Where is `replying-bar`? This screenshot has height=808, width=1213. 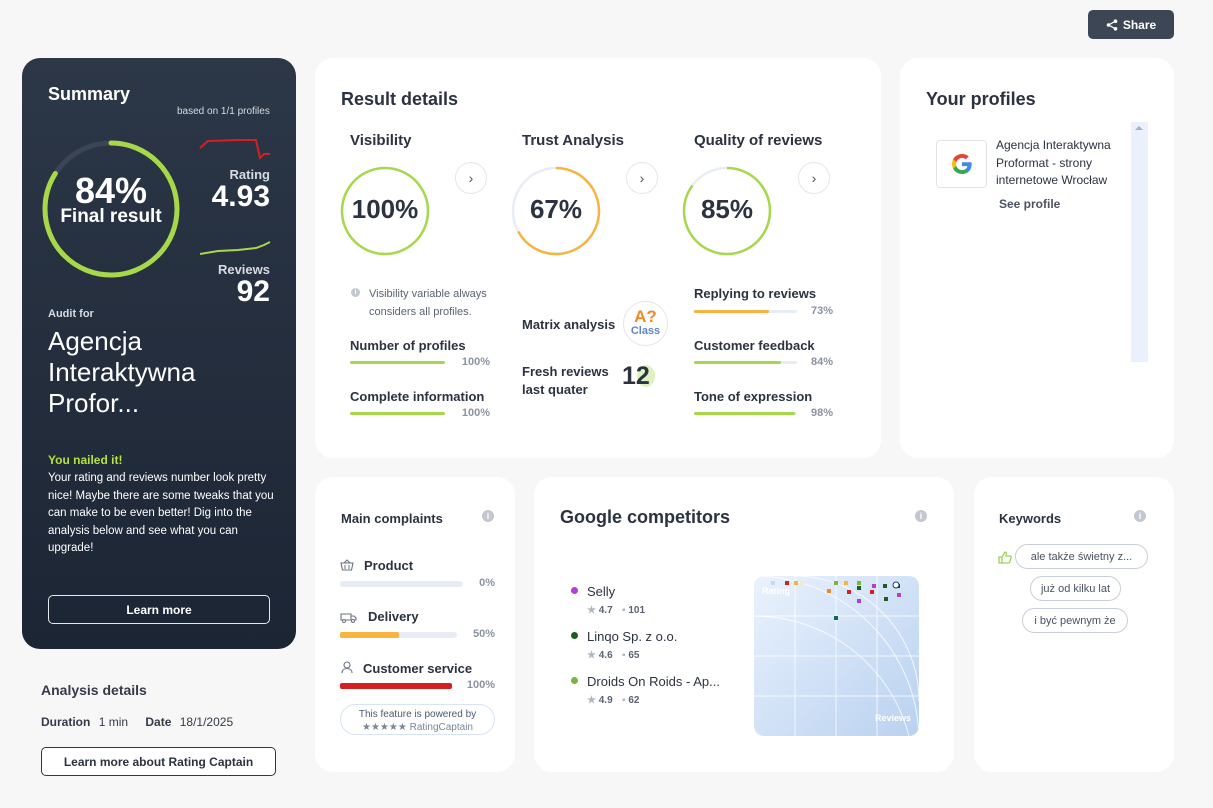
replying-bar is located at coordinates (745, 311).